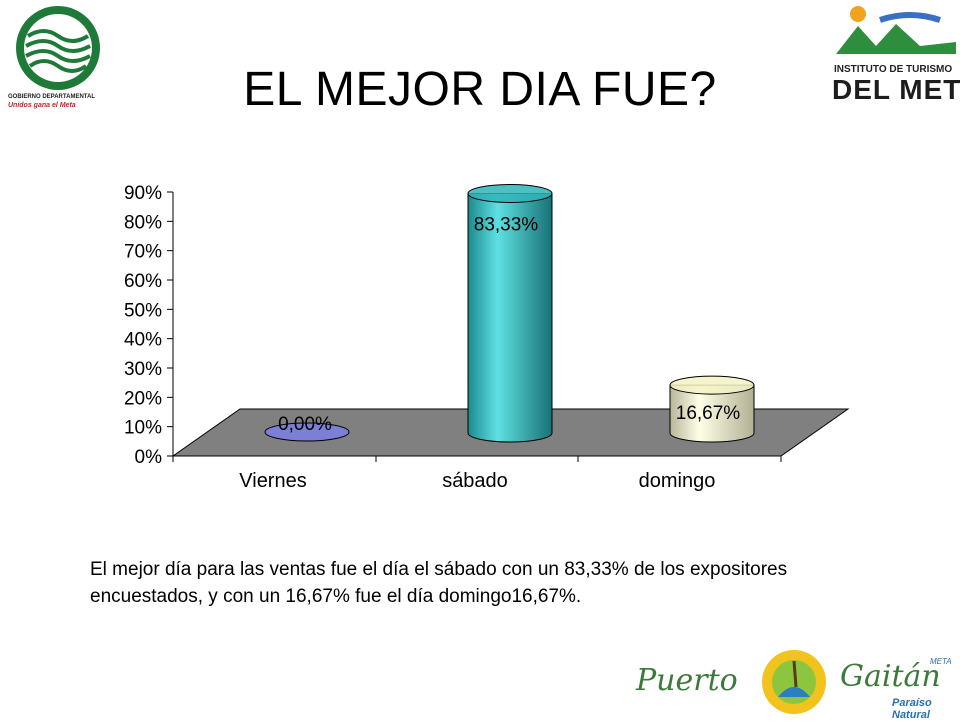 This screenshot has height=721, width=960. Describe the element at coordinates (896, 30) in the screenshot. I see `instituto-emblem-icon` at that location.